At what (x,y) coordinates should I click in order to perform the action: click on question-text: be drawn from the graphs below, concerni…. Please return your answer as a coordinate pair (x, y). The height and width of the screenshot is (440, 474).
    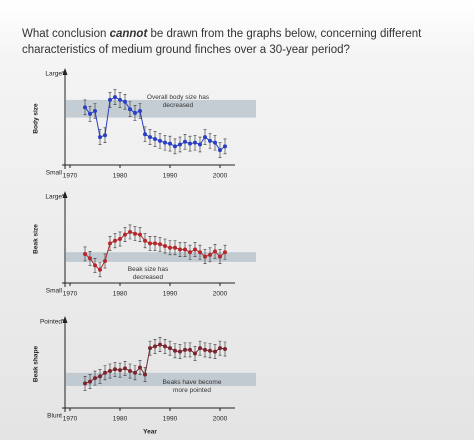
    Looking at the image, I should click on (284, 34).